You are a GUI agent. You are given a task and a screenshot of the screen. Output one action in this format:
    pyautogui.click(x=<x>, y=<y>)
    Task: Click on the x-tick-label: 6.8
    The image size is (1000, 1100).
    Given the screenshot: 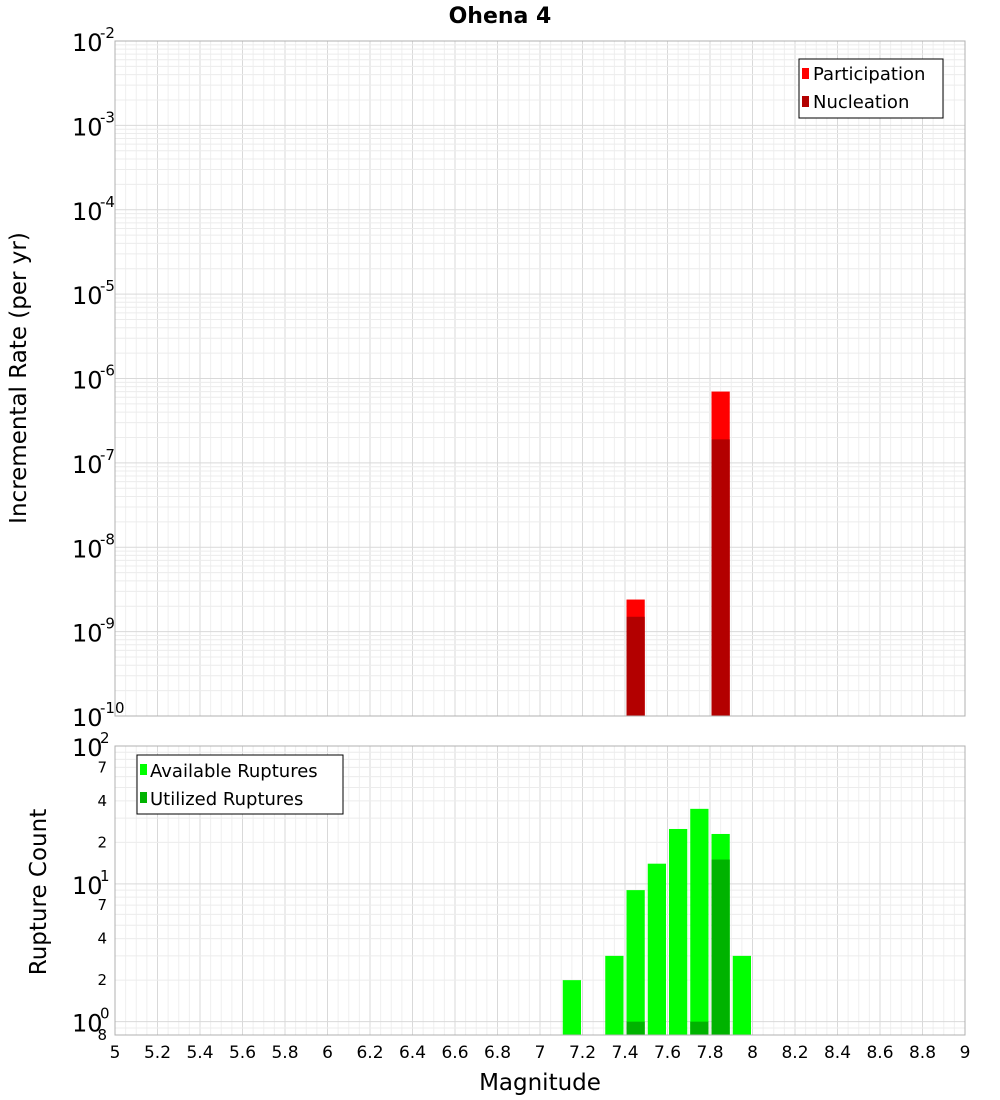 What is the action you would take?
    pyautogui.click(x=497, y=1053)
    